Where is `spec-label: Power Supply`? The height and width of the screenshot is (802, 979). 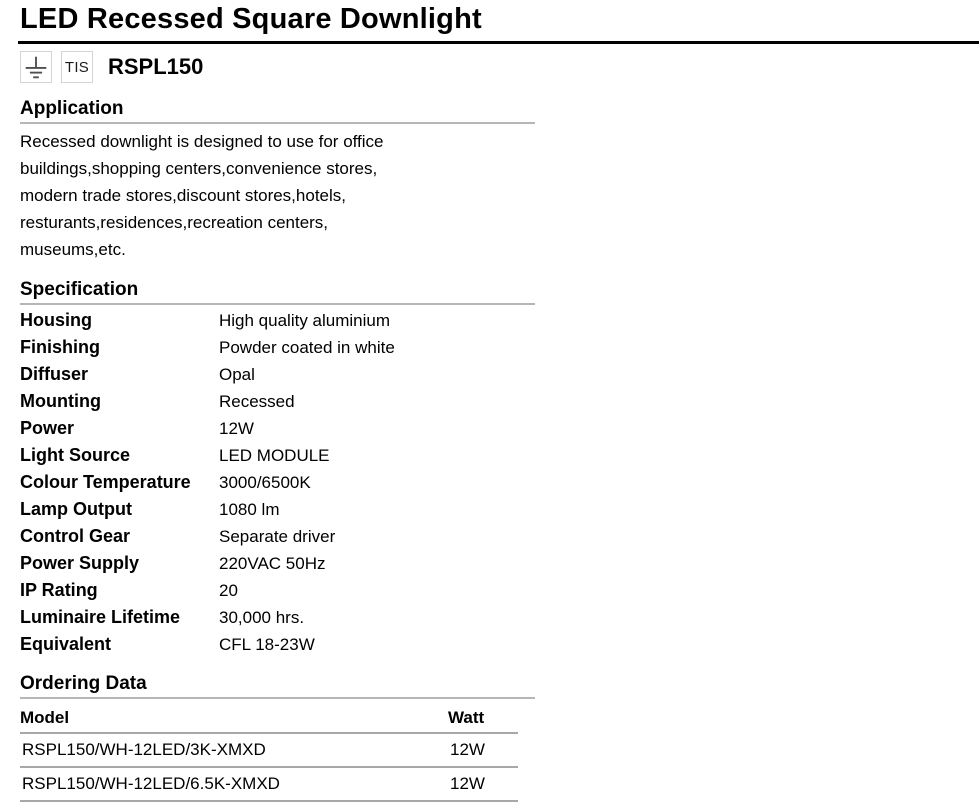 spec-label: Power Supply is located at coordinates (80, 563).